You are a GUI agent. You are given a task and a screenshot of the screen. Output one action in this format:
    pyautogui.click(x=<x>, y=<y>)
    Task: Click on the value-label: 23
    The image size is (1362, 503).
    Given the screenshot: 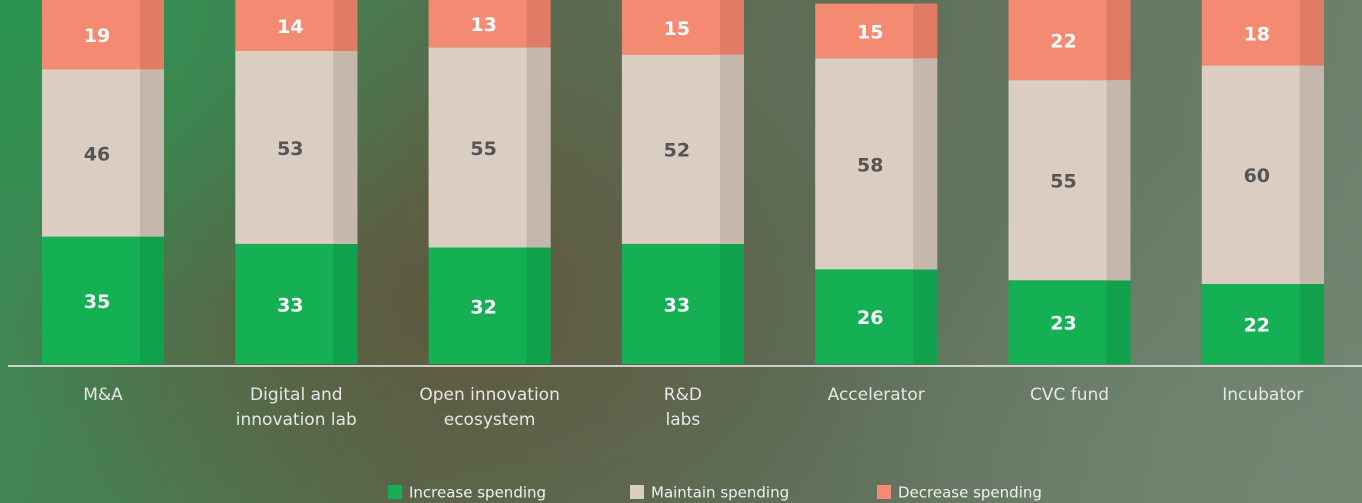 What is the action you would take?
    pyautogui.click(x=1063, y=324)
    